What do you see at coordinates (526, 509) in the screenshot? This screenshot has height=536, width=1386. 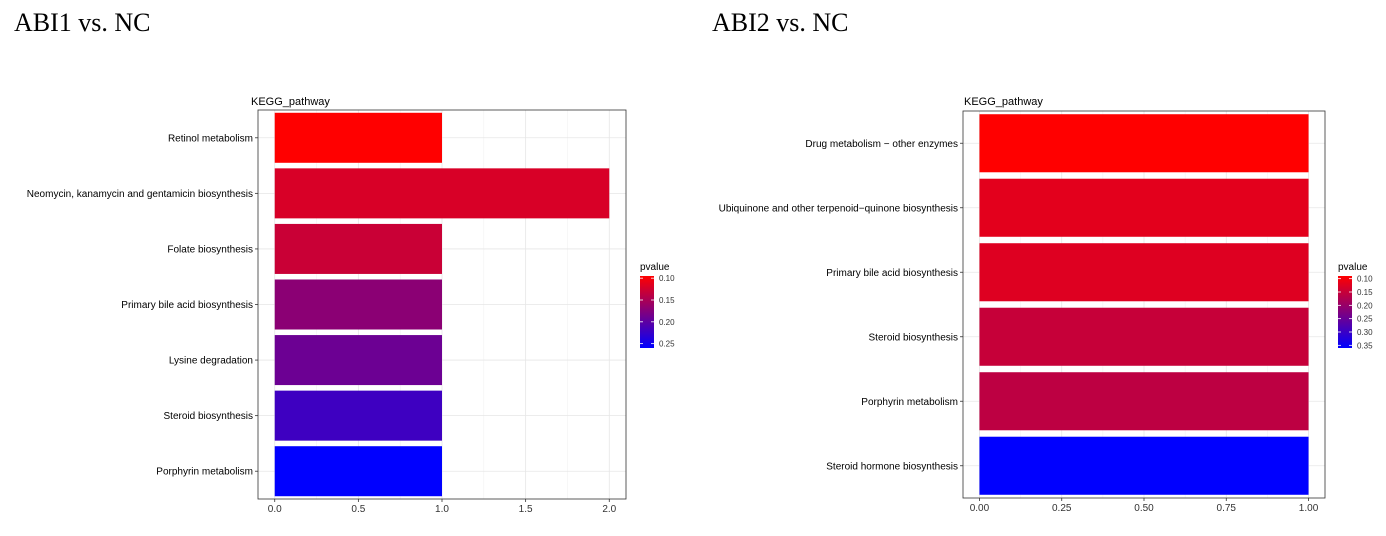 I see `x-tick-label: 1.5` at bounding box center [526, 509].